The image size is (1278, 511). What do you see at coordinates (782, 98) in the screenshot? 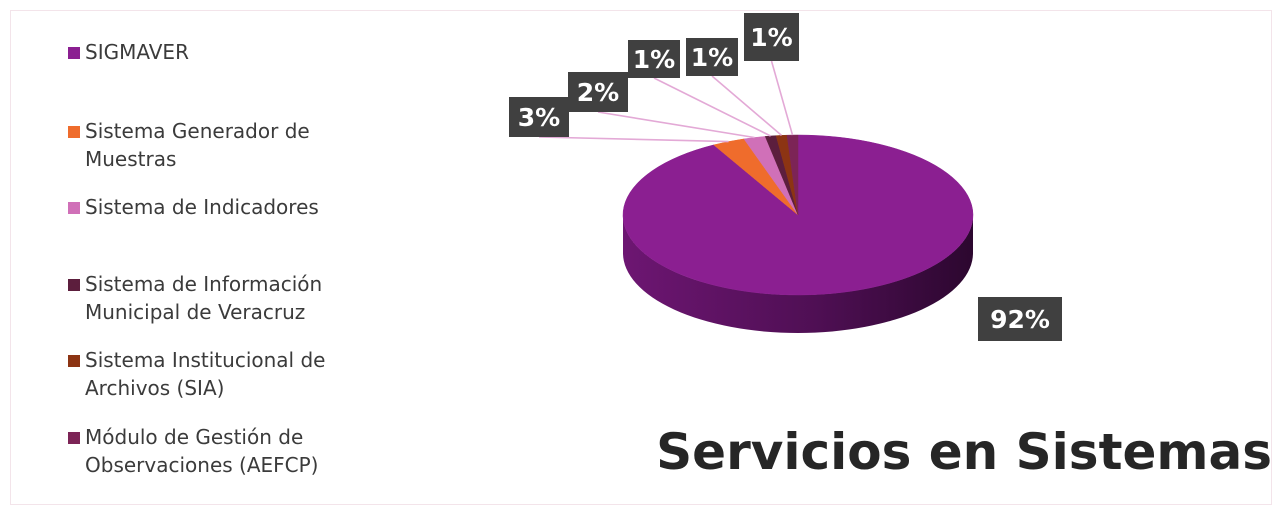
I see `leader-line-modulo-de-gestion-de-observaciones-aefcp` at bounding box center [782, 98].